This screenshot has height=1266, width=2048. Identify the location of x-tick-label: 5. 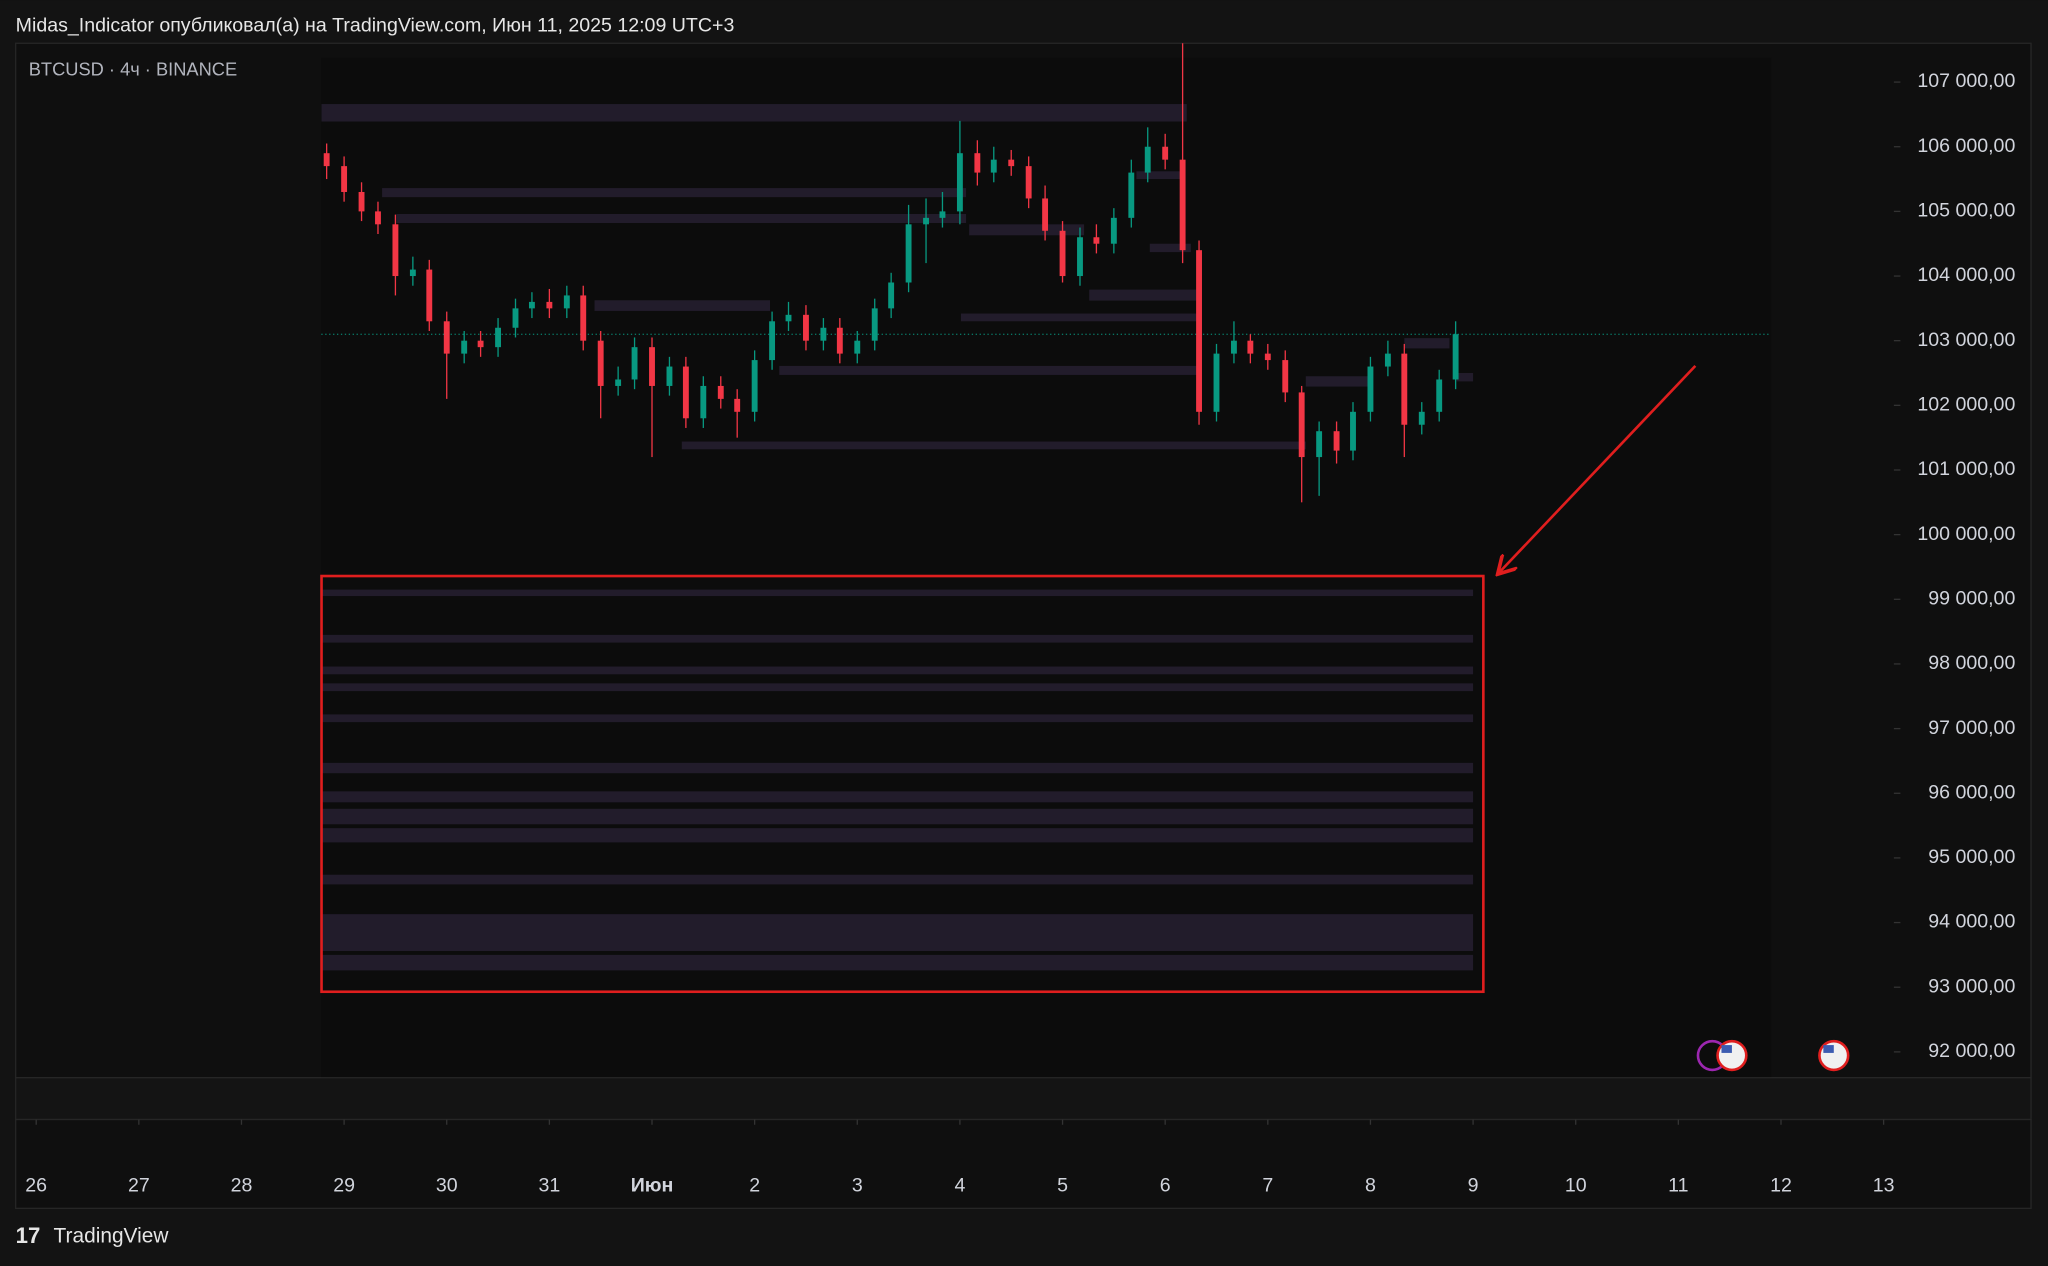
(1062, 1185).